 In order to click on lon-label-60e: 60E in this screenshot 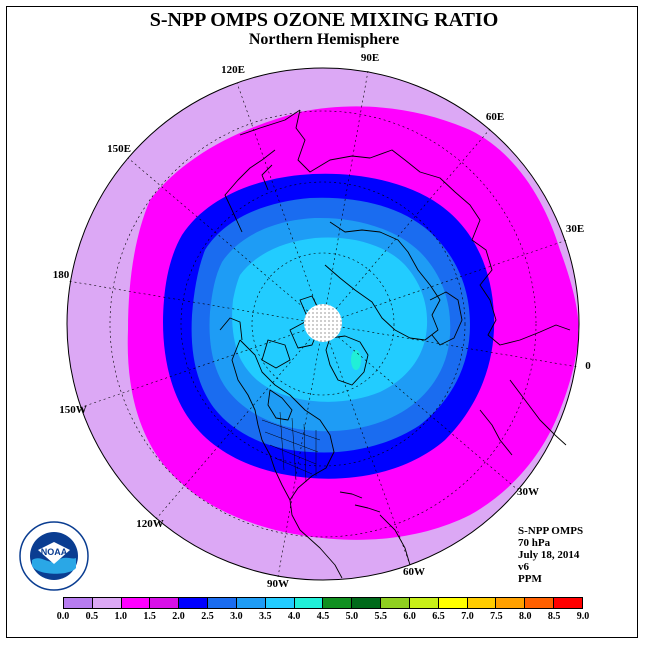, I will do `click(495, 117)`.